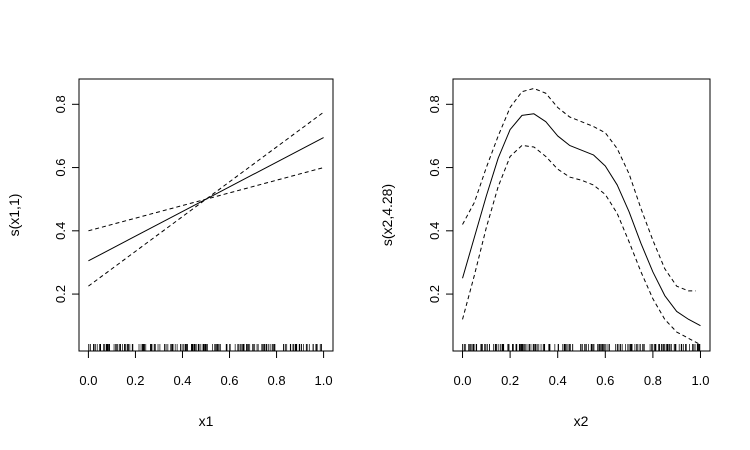 The width and height of the screenshot is (750, 450). I want to click on series-group, so click(206, 199).